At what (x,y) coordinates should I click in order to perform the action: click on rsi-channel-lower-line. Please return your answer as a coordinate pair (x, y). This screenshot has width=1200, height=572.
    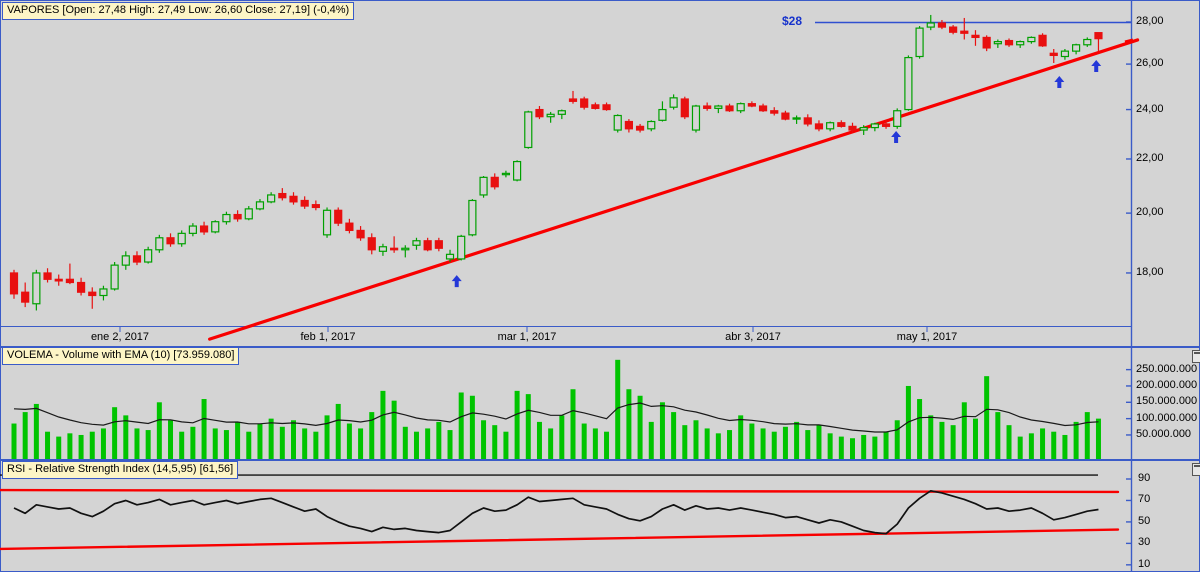
    Looking at the image, I should click on (560, 539).